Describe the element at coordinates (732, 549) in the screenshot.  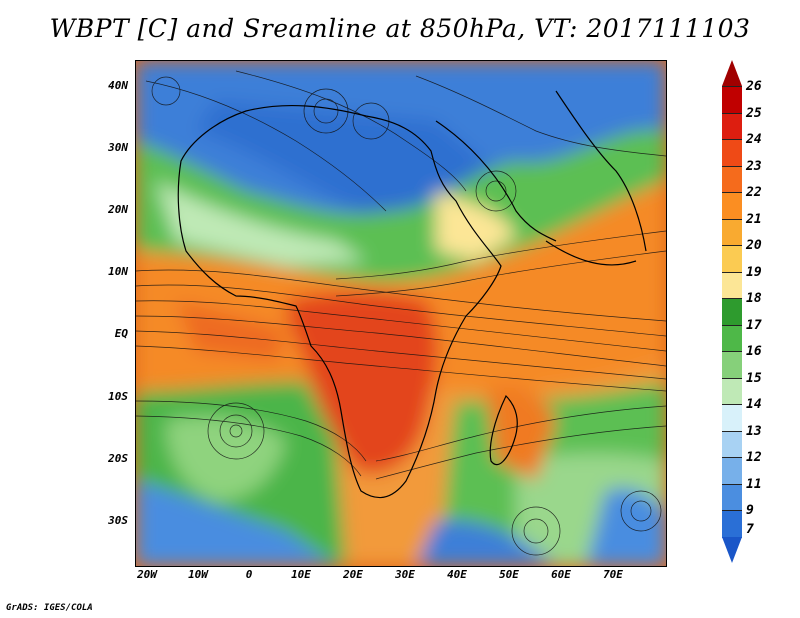
I see `colorbar-bottom-arrow` at that location.